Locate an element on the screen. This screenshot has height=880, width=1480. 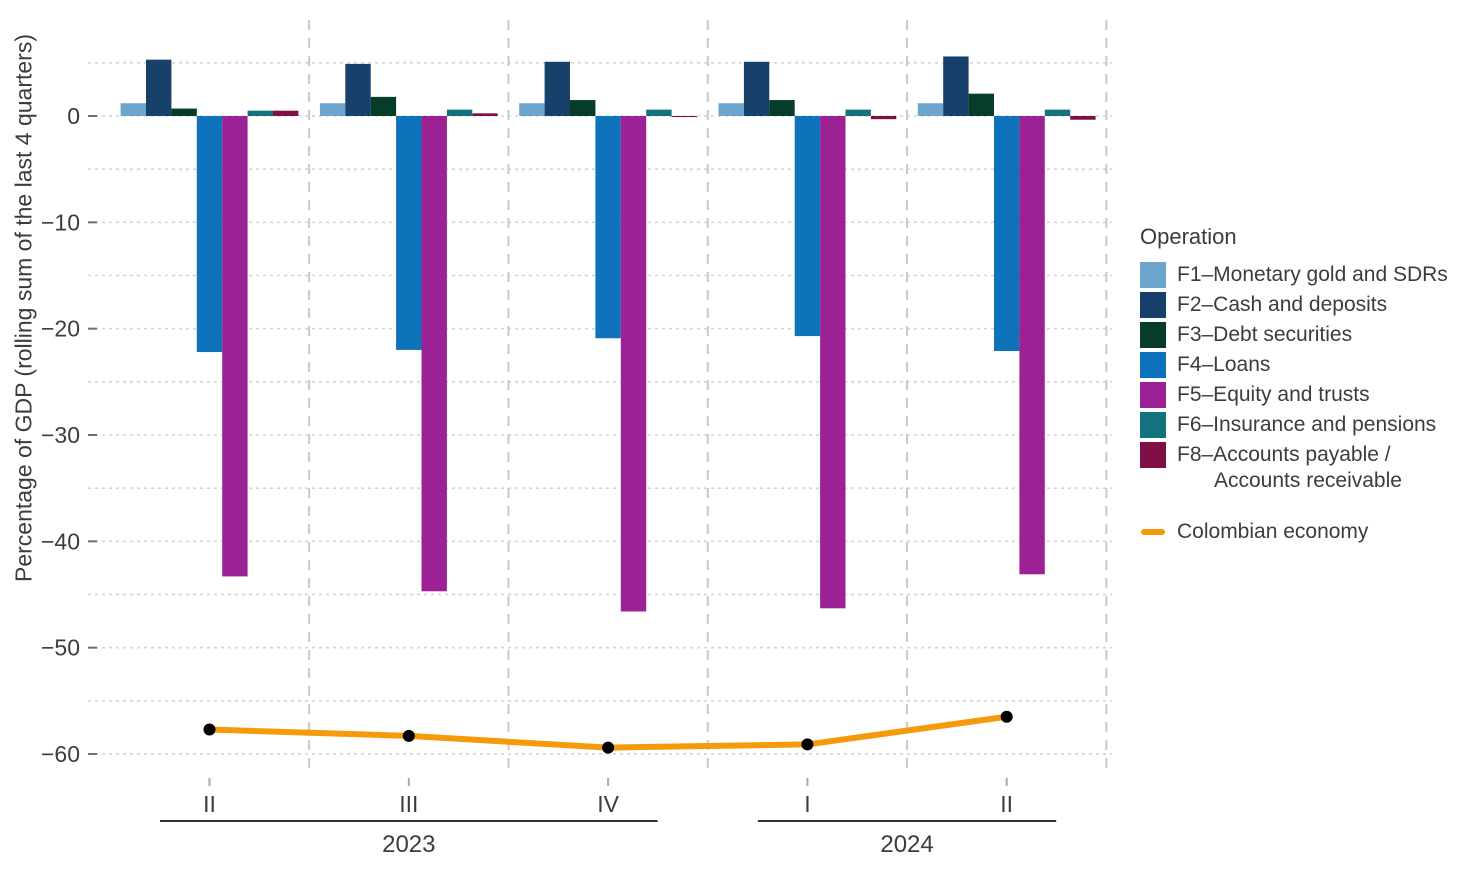
y-tick-label--20: −20 is located at coordinates (60, 329).